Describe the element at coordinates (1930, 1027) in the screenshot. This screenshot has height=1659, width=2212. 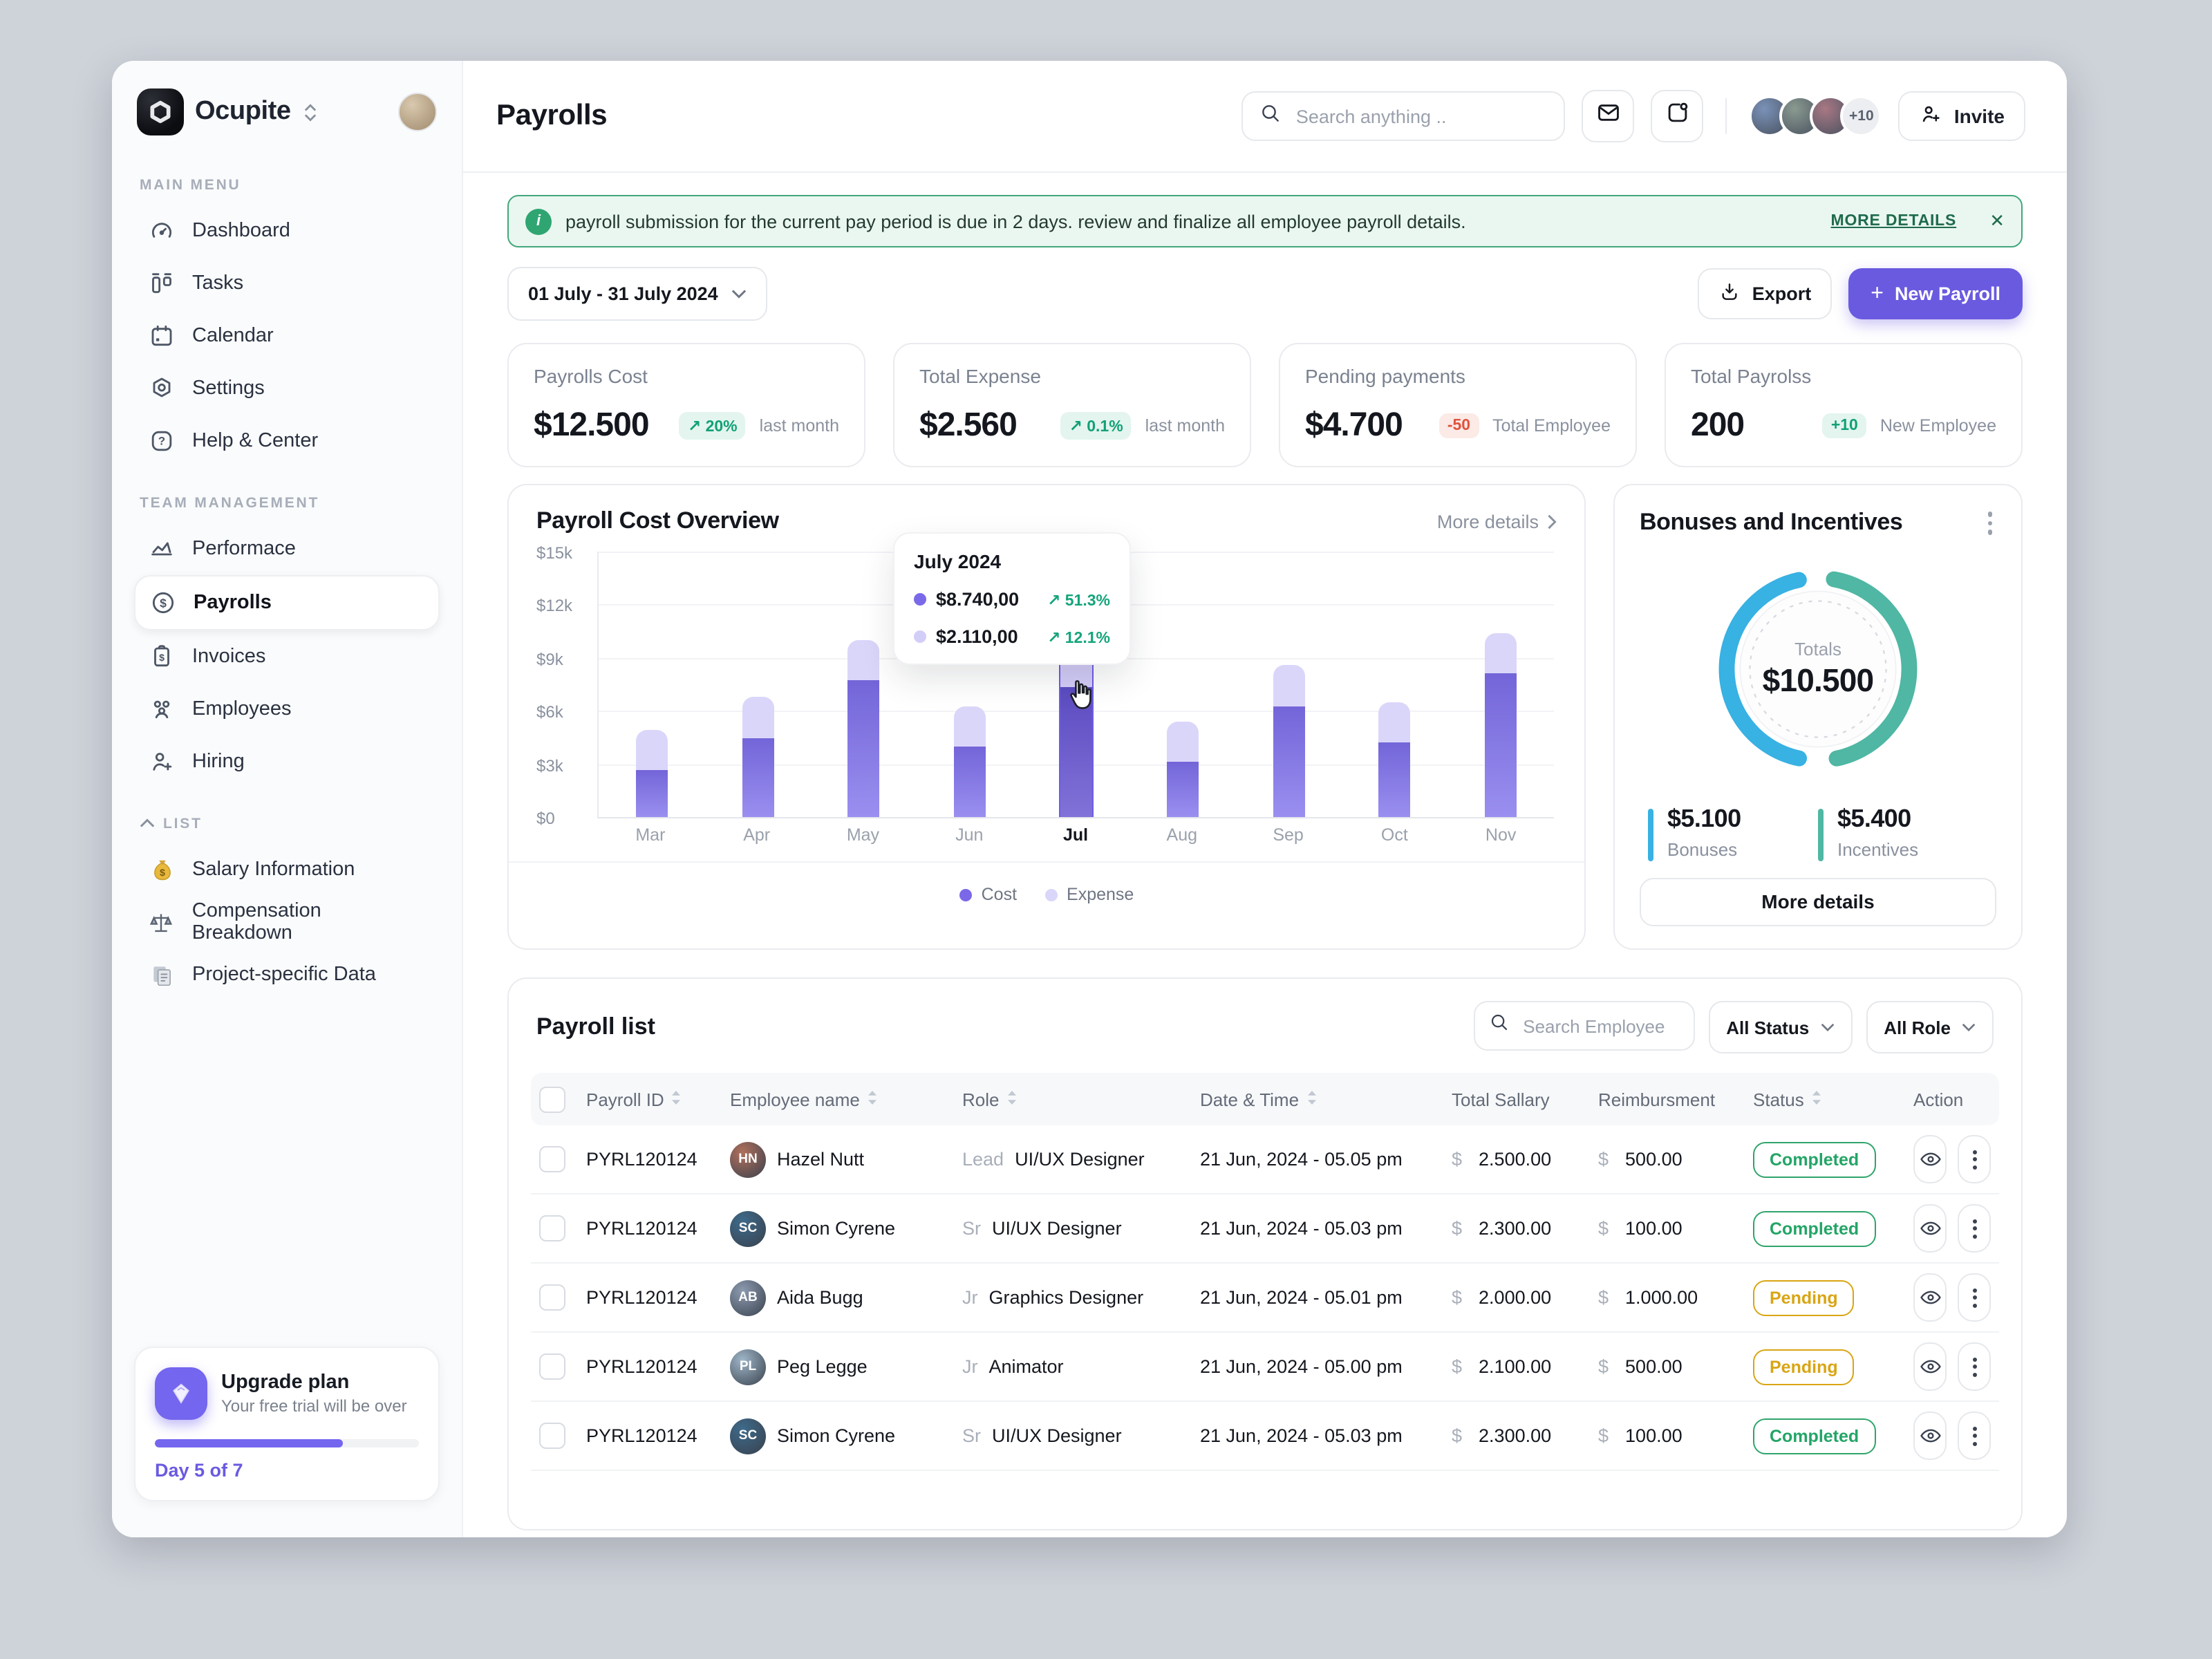
I see `role-filter: All Role` at that location.